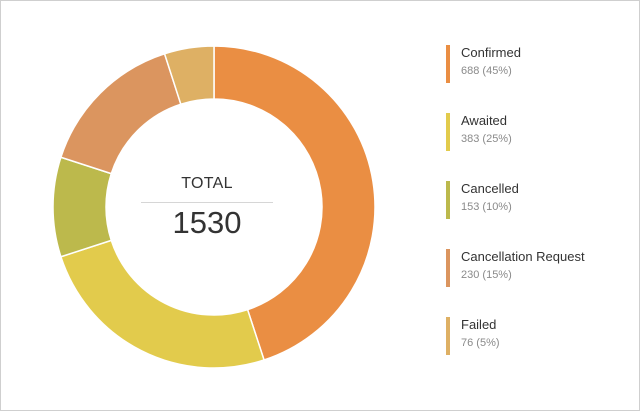  I want to click on legend-swatch-awaited, so click(448, 132).